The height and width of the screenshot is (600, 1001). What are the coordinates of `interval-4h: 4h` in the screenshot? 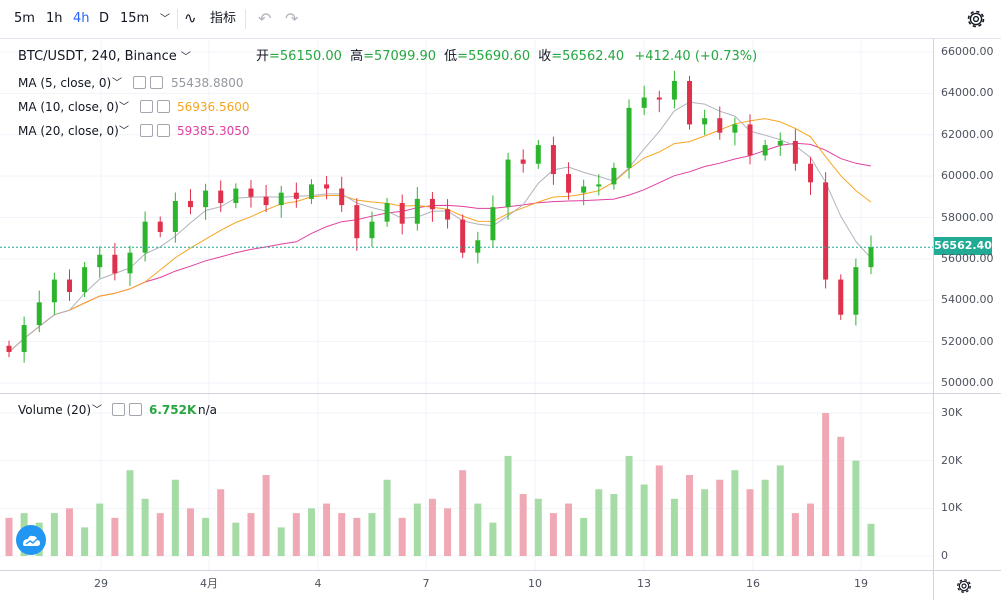 It's located at (81, 18).